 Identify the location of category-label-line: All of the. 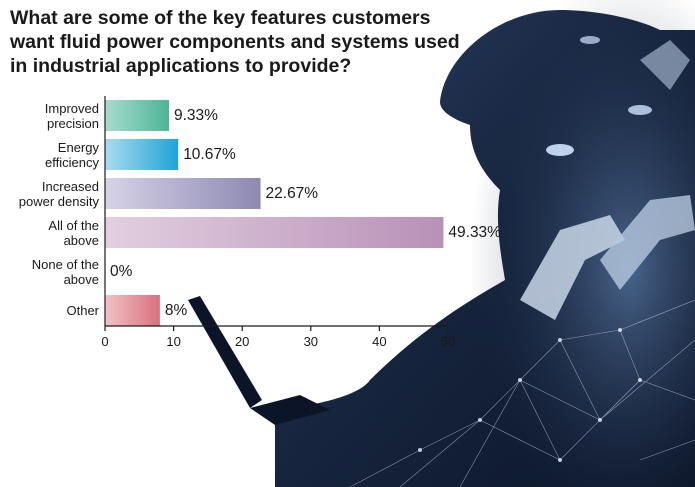
(73, 225).